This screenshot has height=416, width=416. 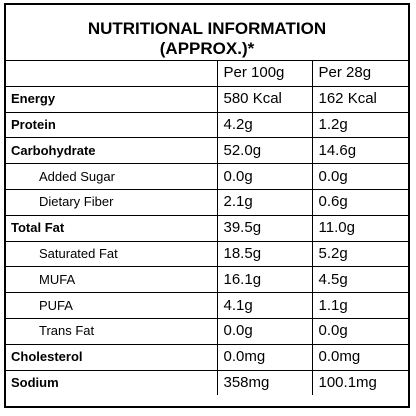 I want to click on cell-value: 1.1g, so click(x=359, y=305).